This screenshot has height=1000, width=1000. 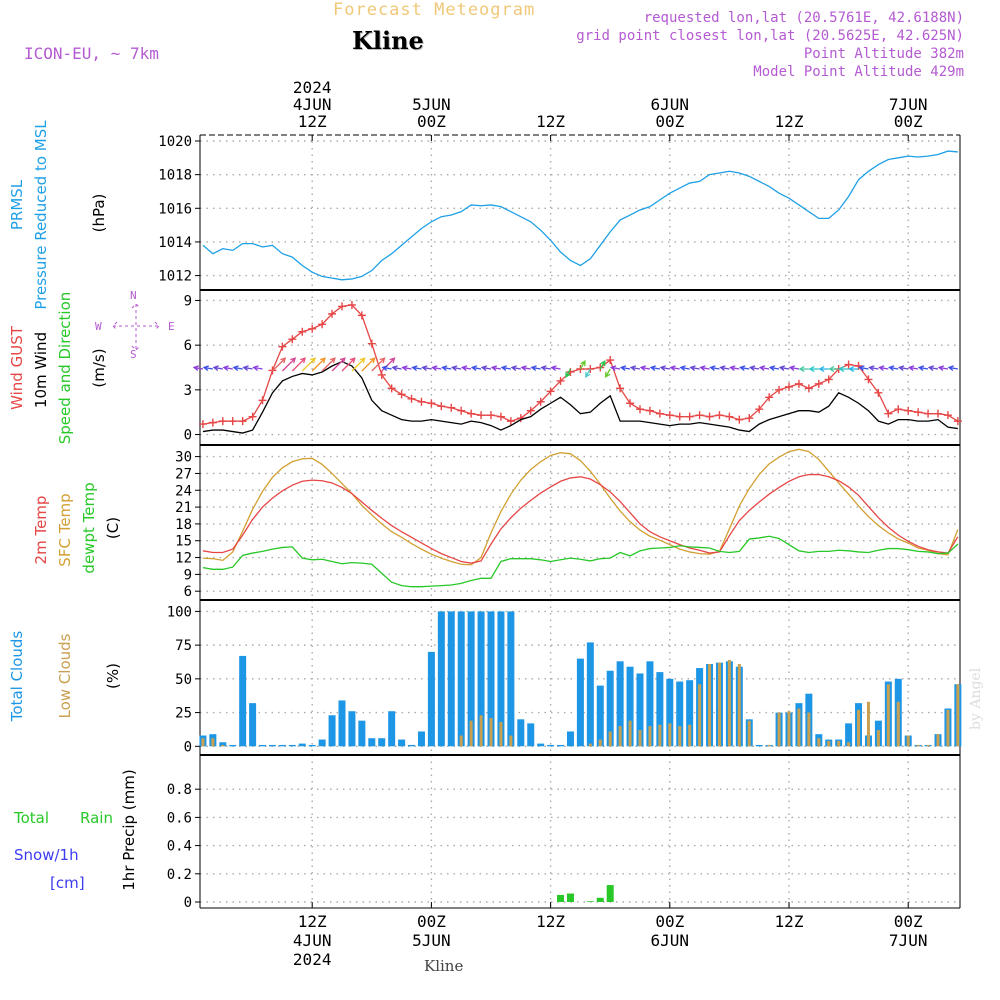 What do you see at coordinates (129, 829) in the screenshot?
I see `precip-unit: 1hr Precip (mm)` at bounding box center [129, 829].